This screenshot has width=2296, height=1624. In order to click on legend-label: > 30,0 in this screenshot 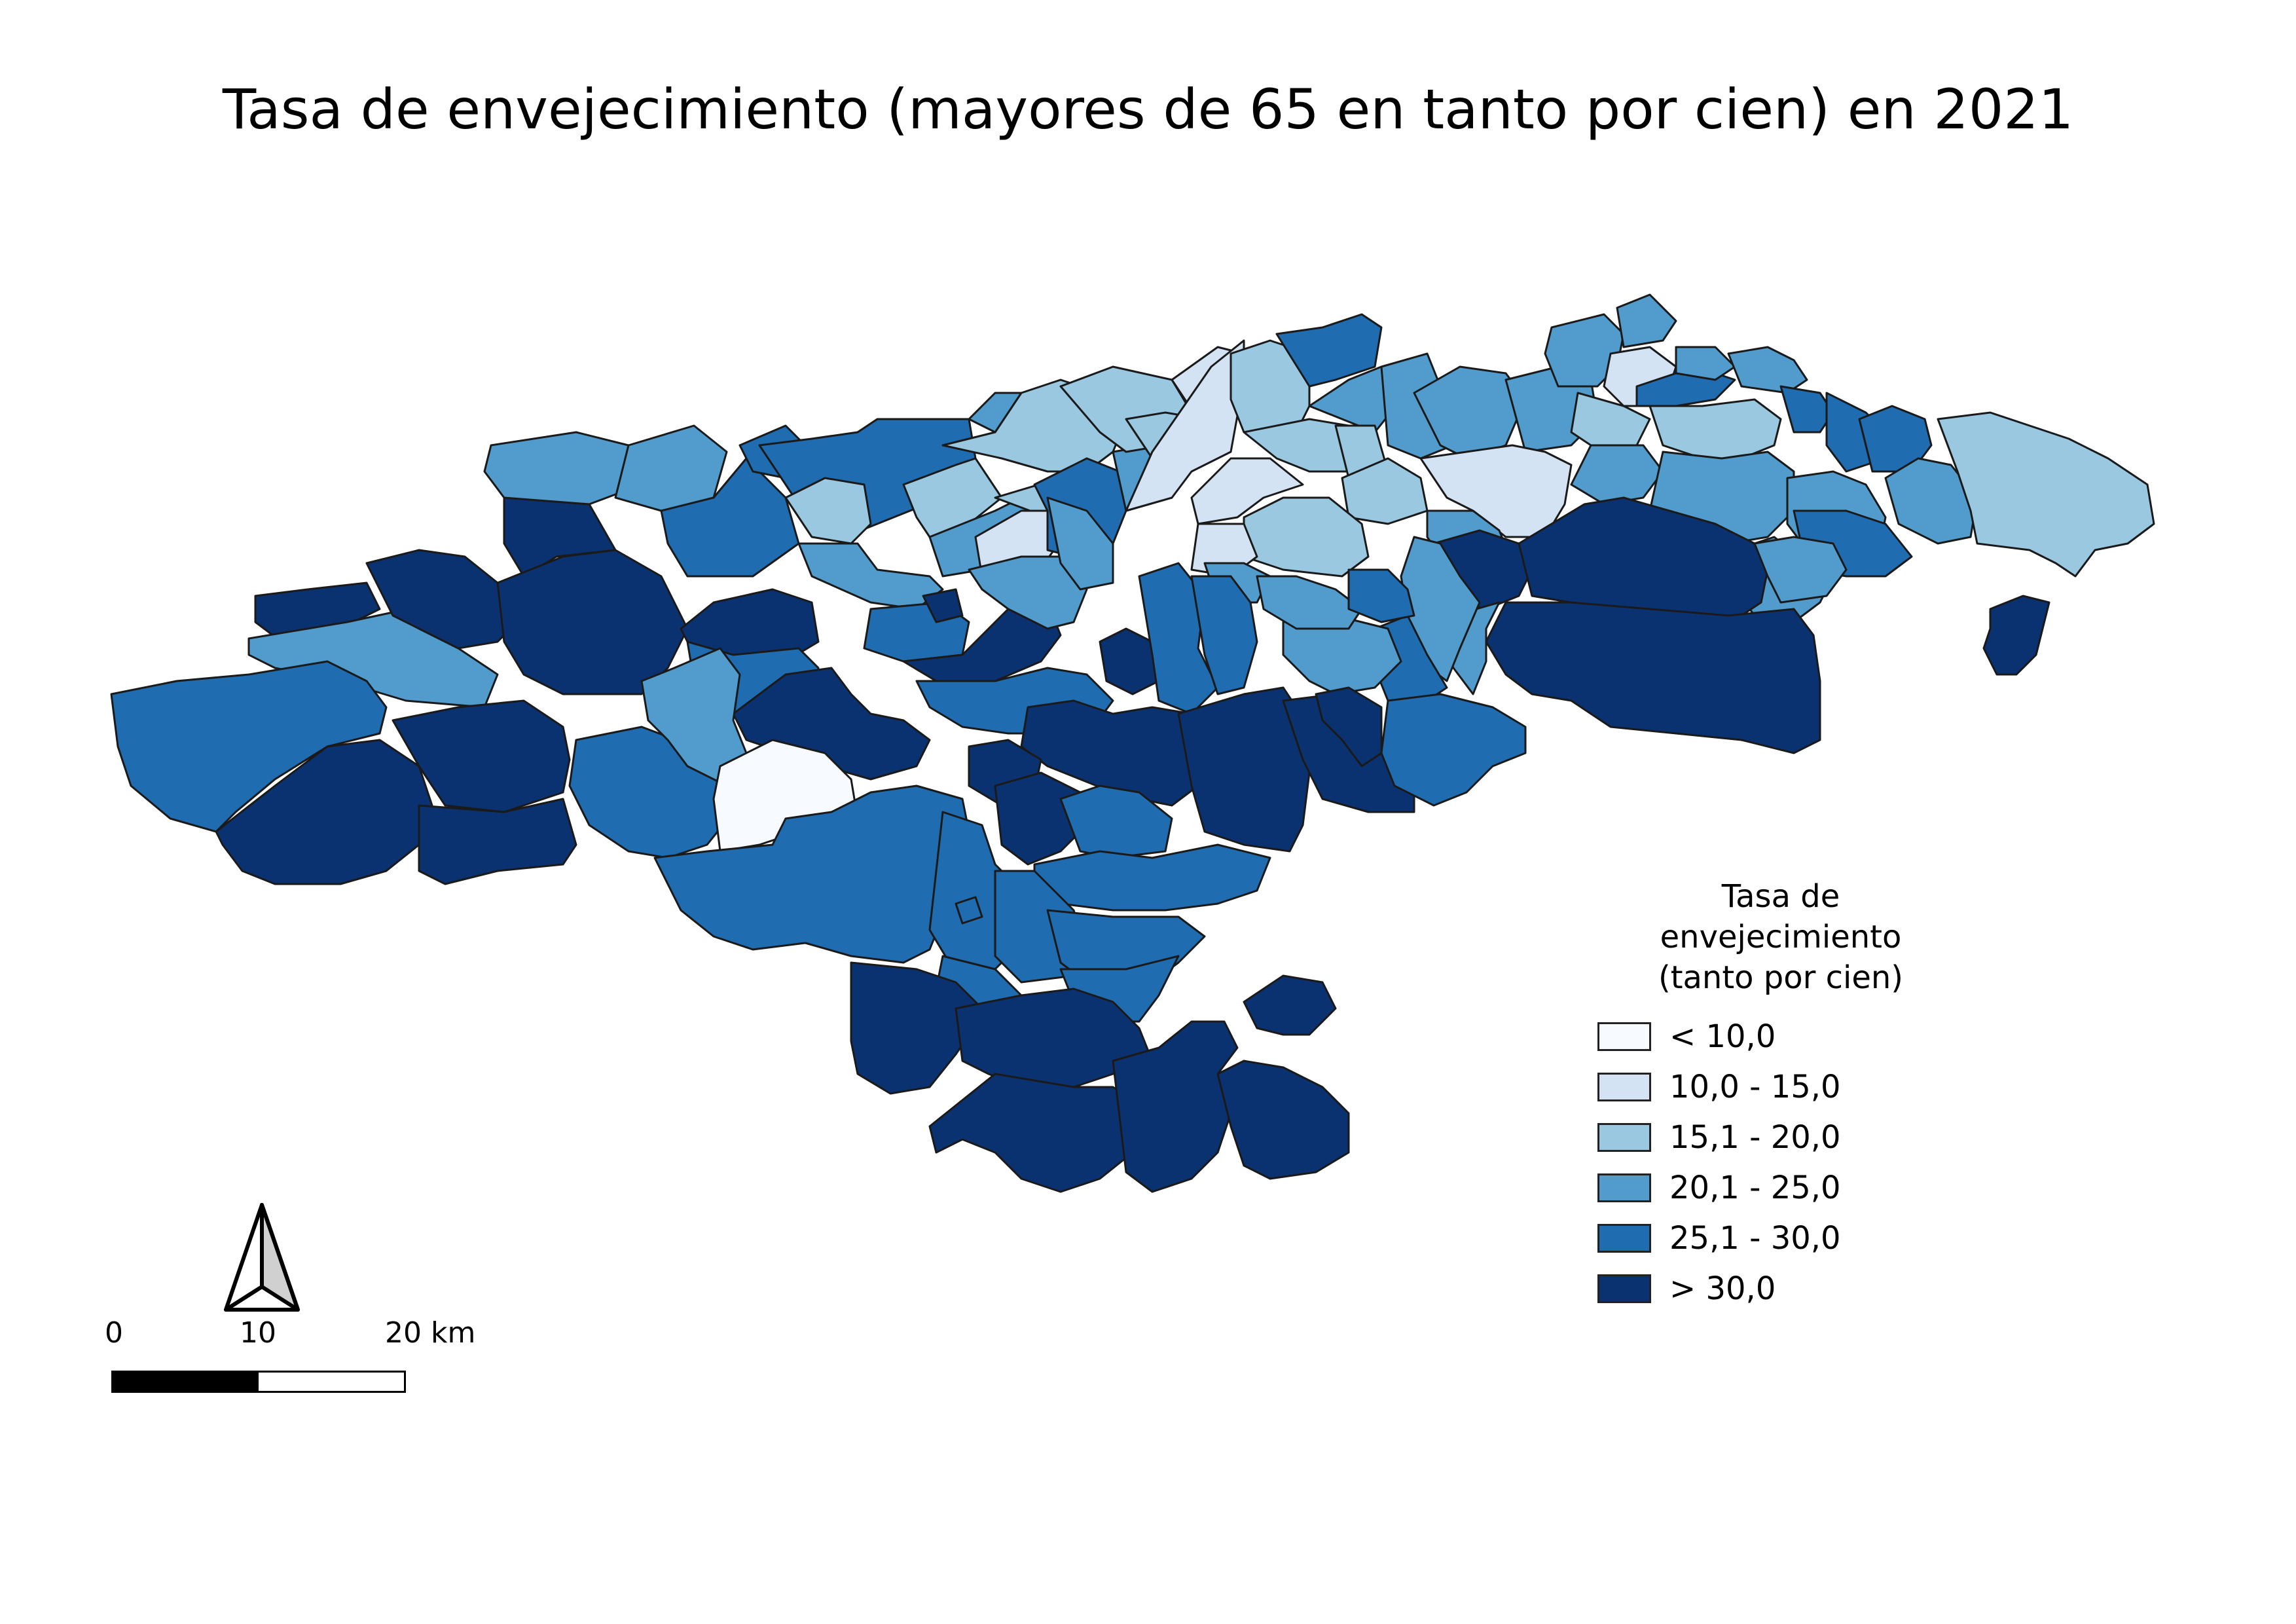, I will do `click(1722, 1288)`.